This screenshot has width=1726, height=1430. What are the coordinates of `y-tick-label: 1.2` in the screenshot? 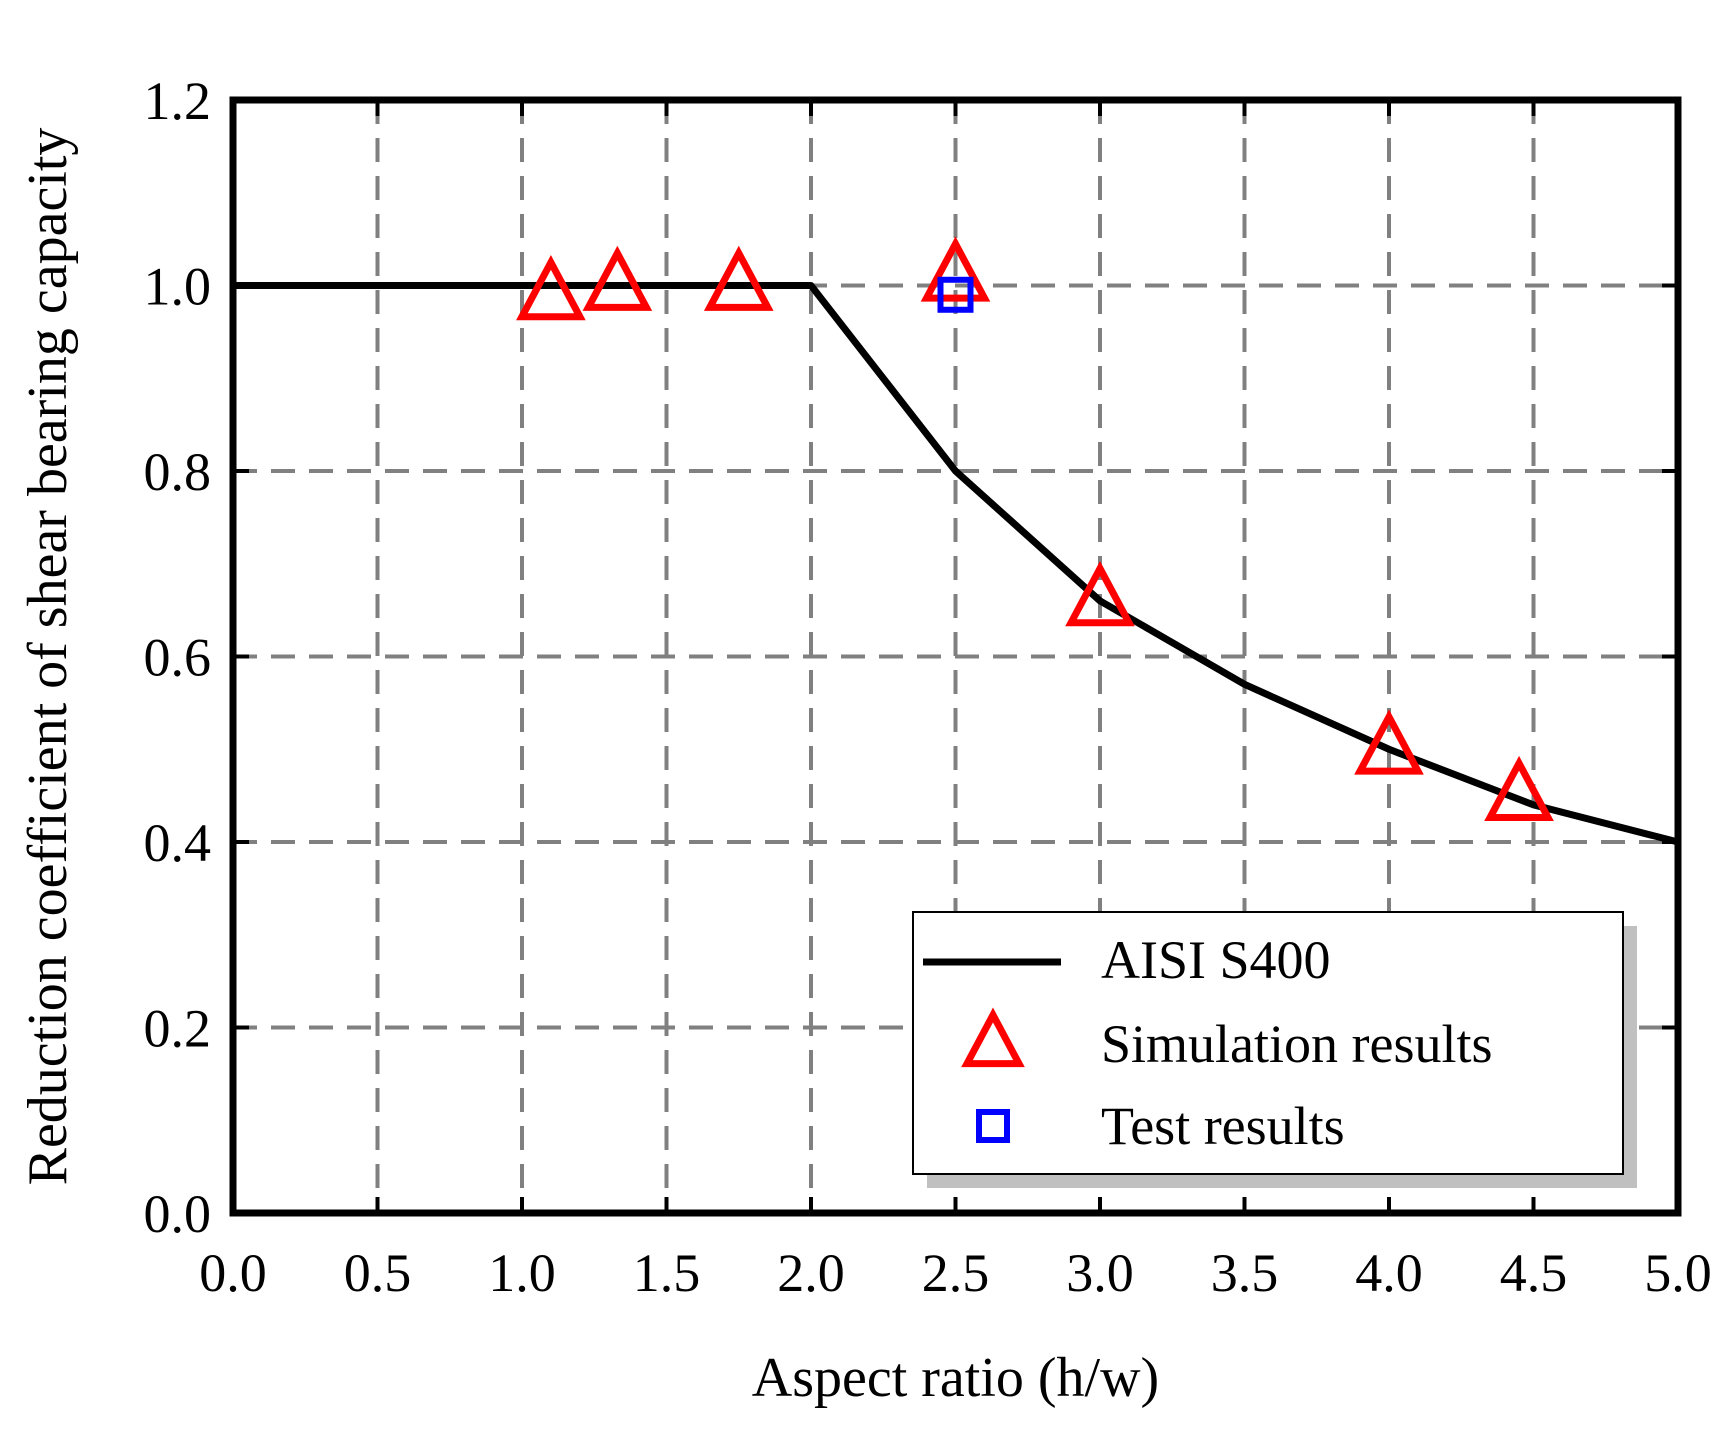 It's located at (178, 101).